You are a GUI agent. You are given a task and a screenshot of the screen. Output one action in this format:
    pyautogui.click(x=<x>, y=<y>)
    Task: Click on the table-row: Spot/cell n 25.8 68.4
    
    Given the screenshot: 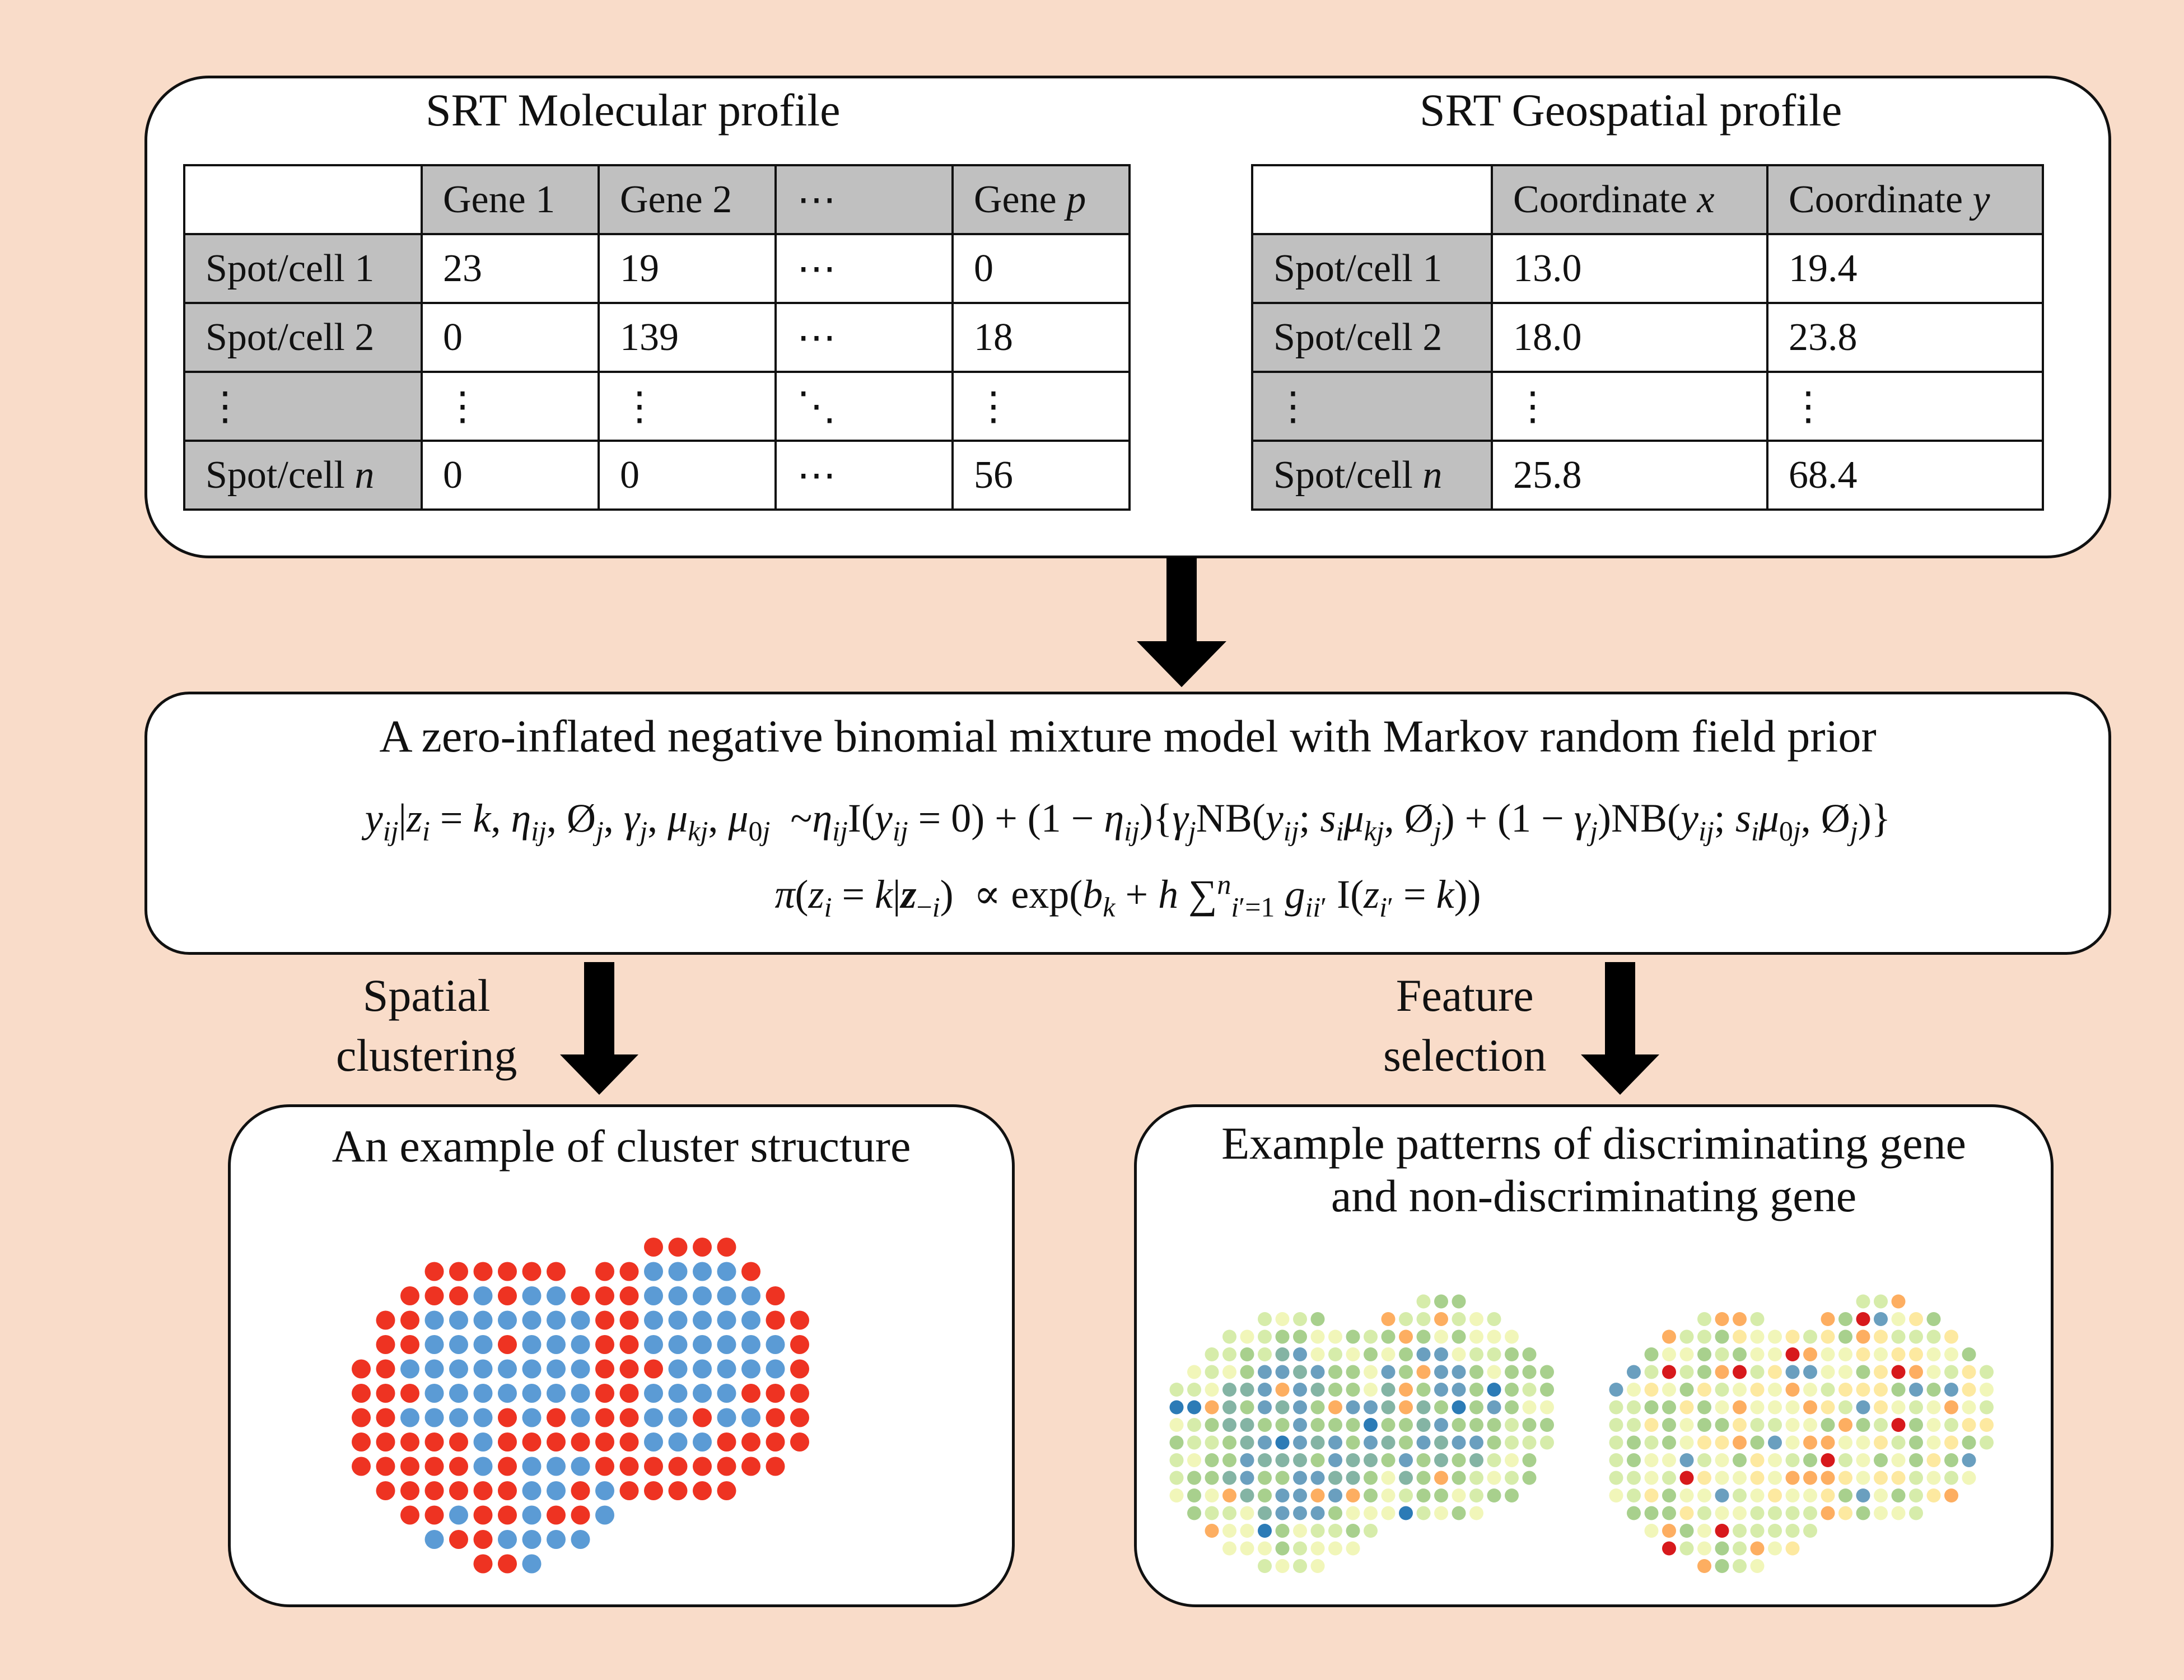 What is the action you would take?
    pyautogui.click(x=1648, y=476)
    